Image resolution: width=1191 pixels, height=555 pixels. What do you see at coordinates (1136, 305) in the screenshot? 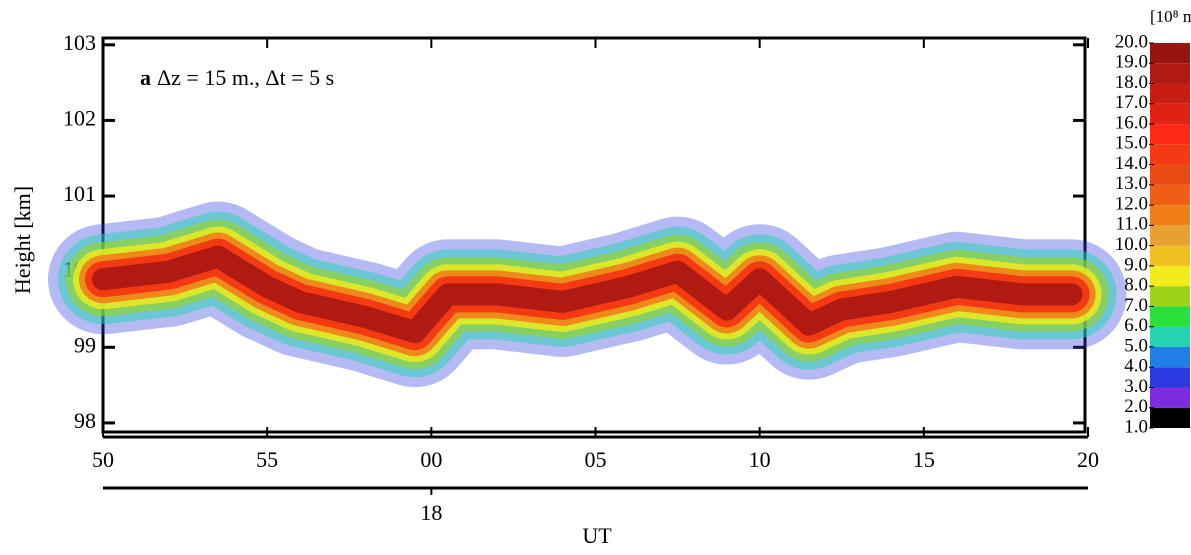
I see `colorbar-tick-label: 7.0` at bounding box center [1136, 305].